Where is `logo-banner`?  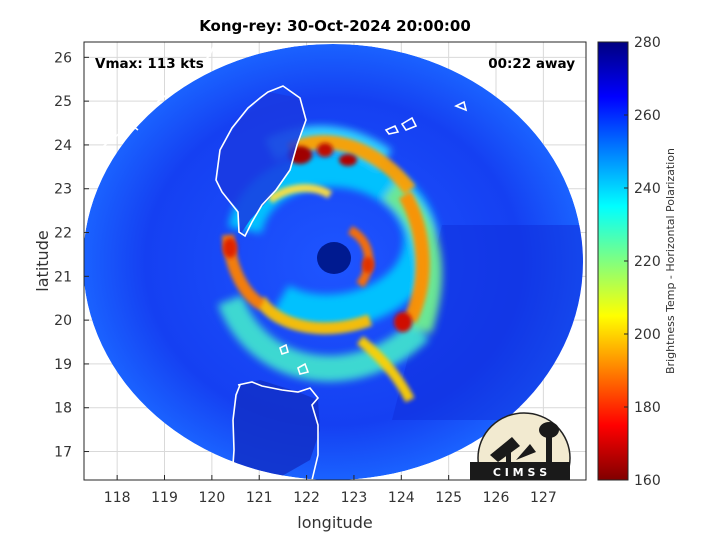
logo-banner is located at coordinates (520, 471).